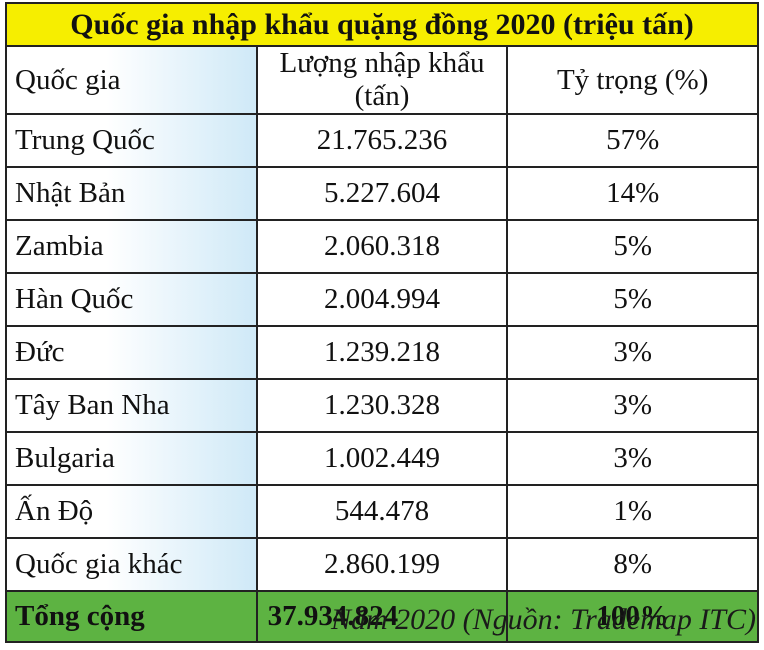  Describe the element at coordinates (131, 405) in the screenshot. I see `country-cell: Tây Ban Nha` at that location.